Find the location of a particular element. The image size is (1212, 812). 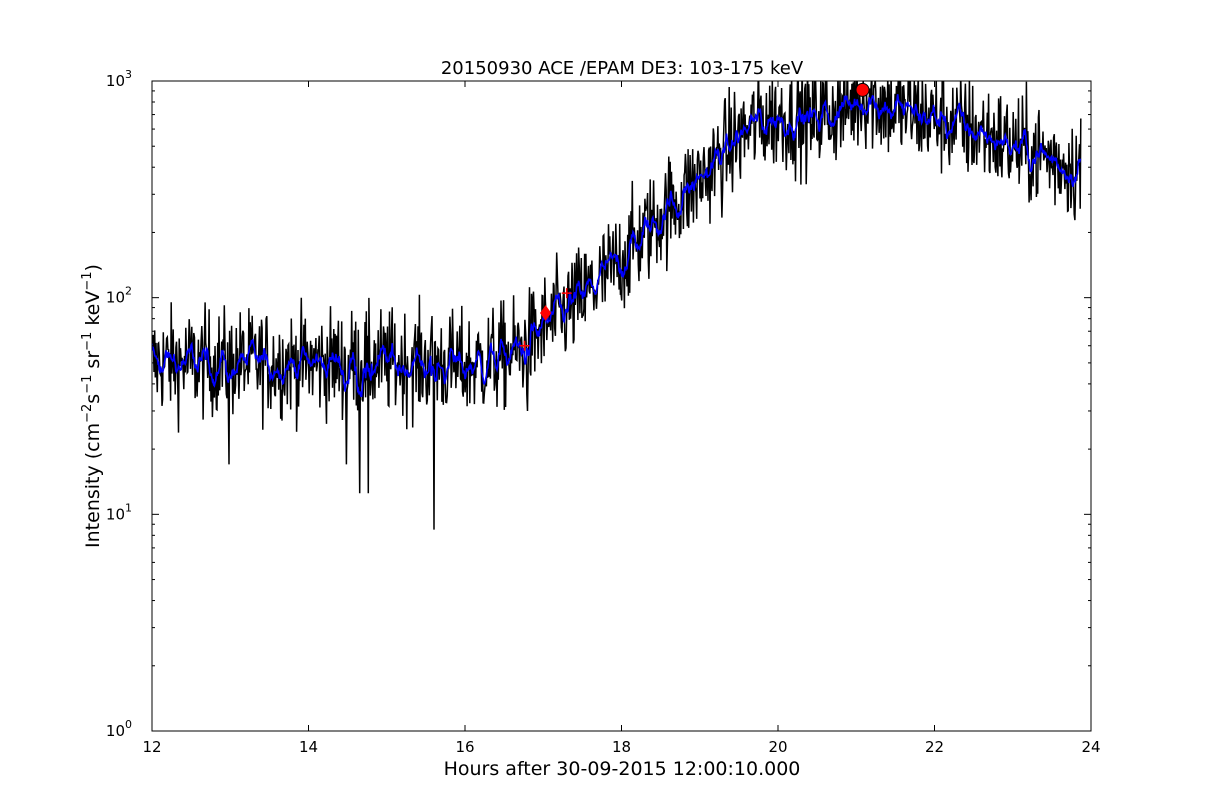

x-tick-label: 12 is located at coordinates (151, 747).